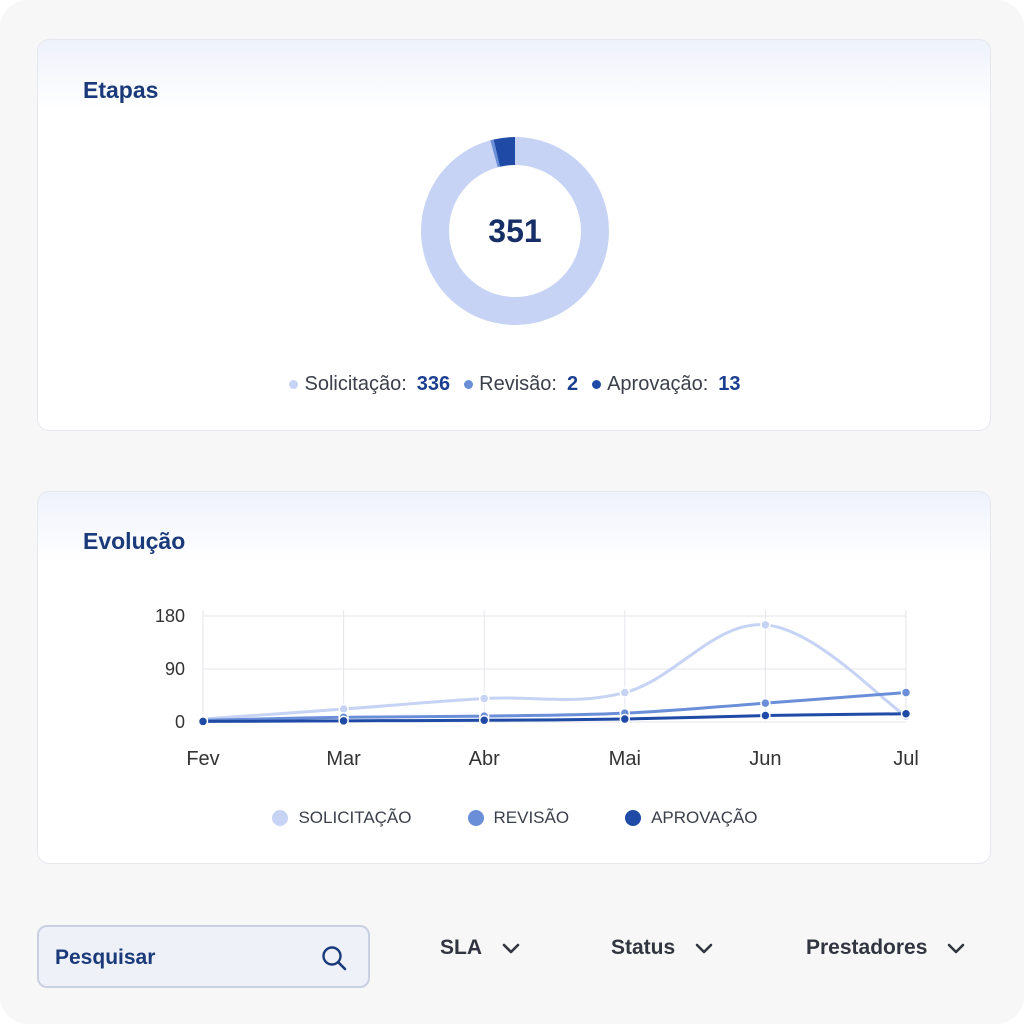 This screenshot has width=1024, height=1024. What do you see at coordinates (554, 706) in the screenshot?
I see `series-line-revisao` at bounding box center [554, 706].